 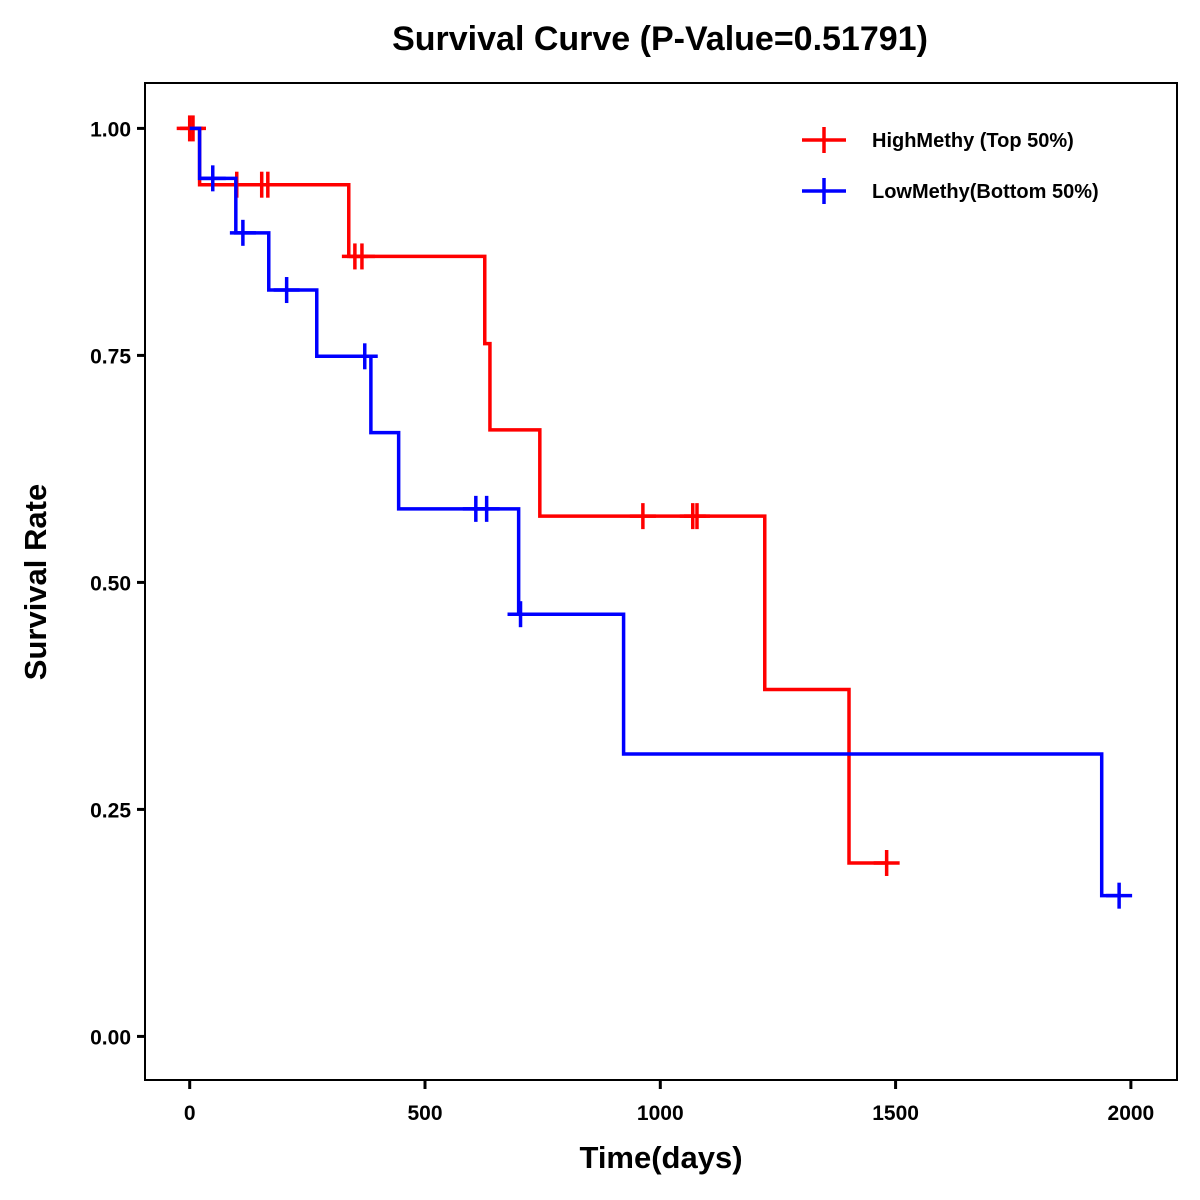 I want to click on x-tick-label: 1500, so click(x=895, y=1113).